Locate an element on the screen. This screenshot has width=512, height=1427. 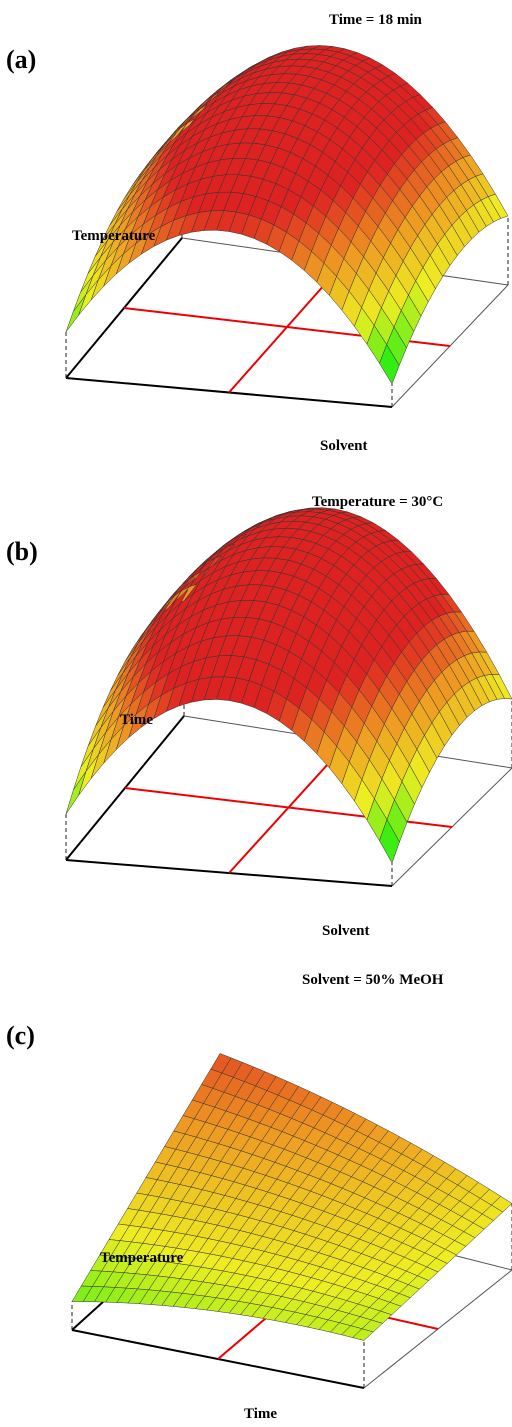
axis-label-solvent-b: Solvent is located at coordinates (346, 931).